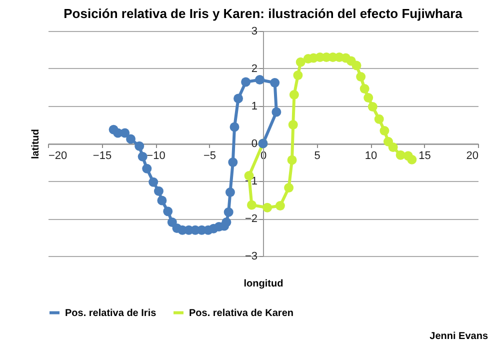 Image resolution: width=500 pixels, height=350 pixels. What do you see at coordinates (36, 144) in the screenshot?
I see `y-axis-title: latitud` at bounding box center [36, 144].